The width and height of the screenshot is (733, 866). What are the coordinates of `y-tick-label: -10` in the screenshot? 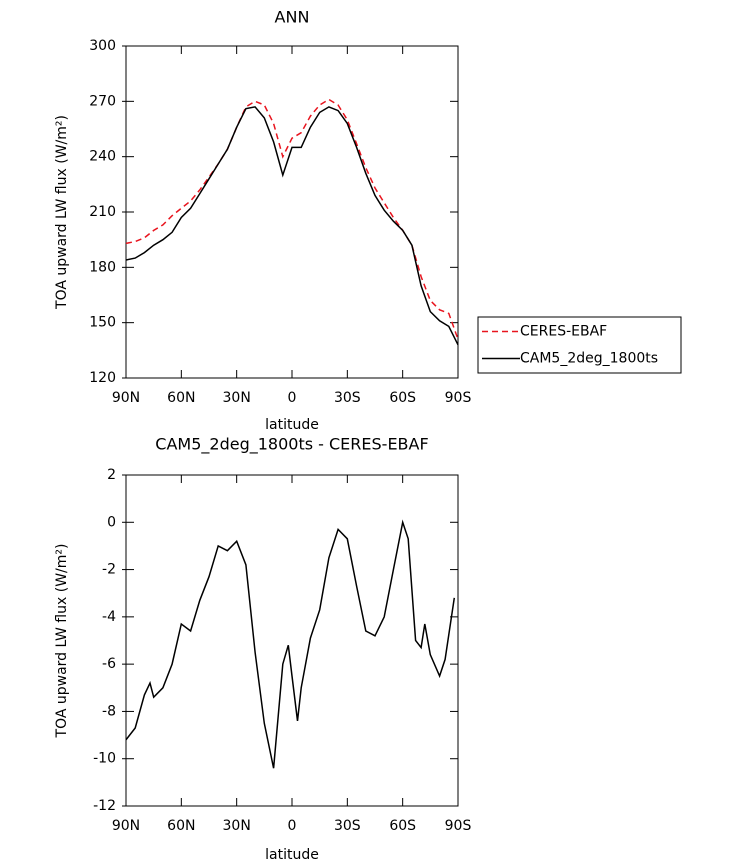 It's located at (104, 759).